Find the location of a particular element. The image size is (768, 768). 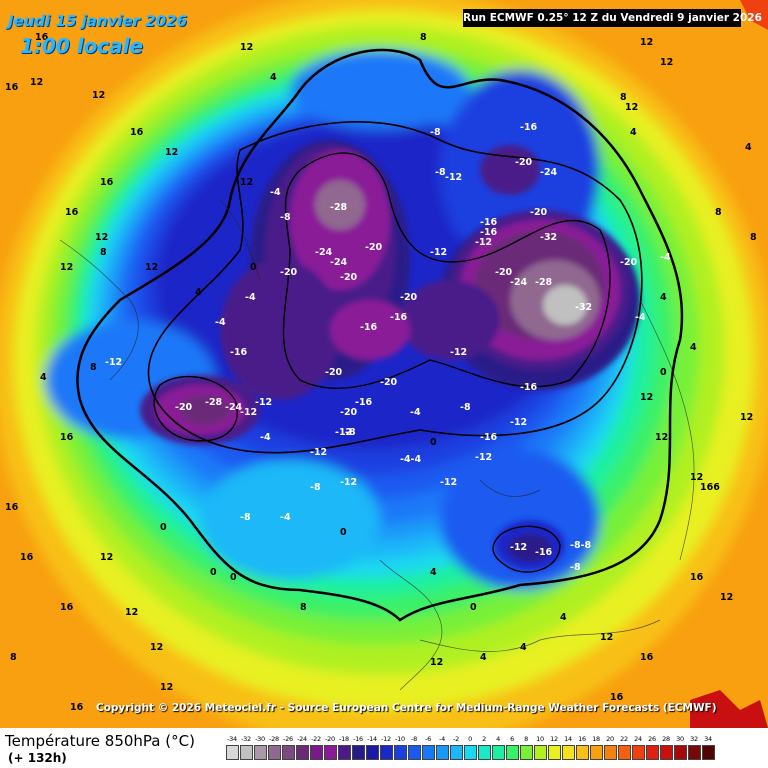

hot-patch-corner is located at coordinates (754, 15).